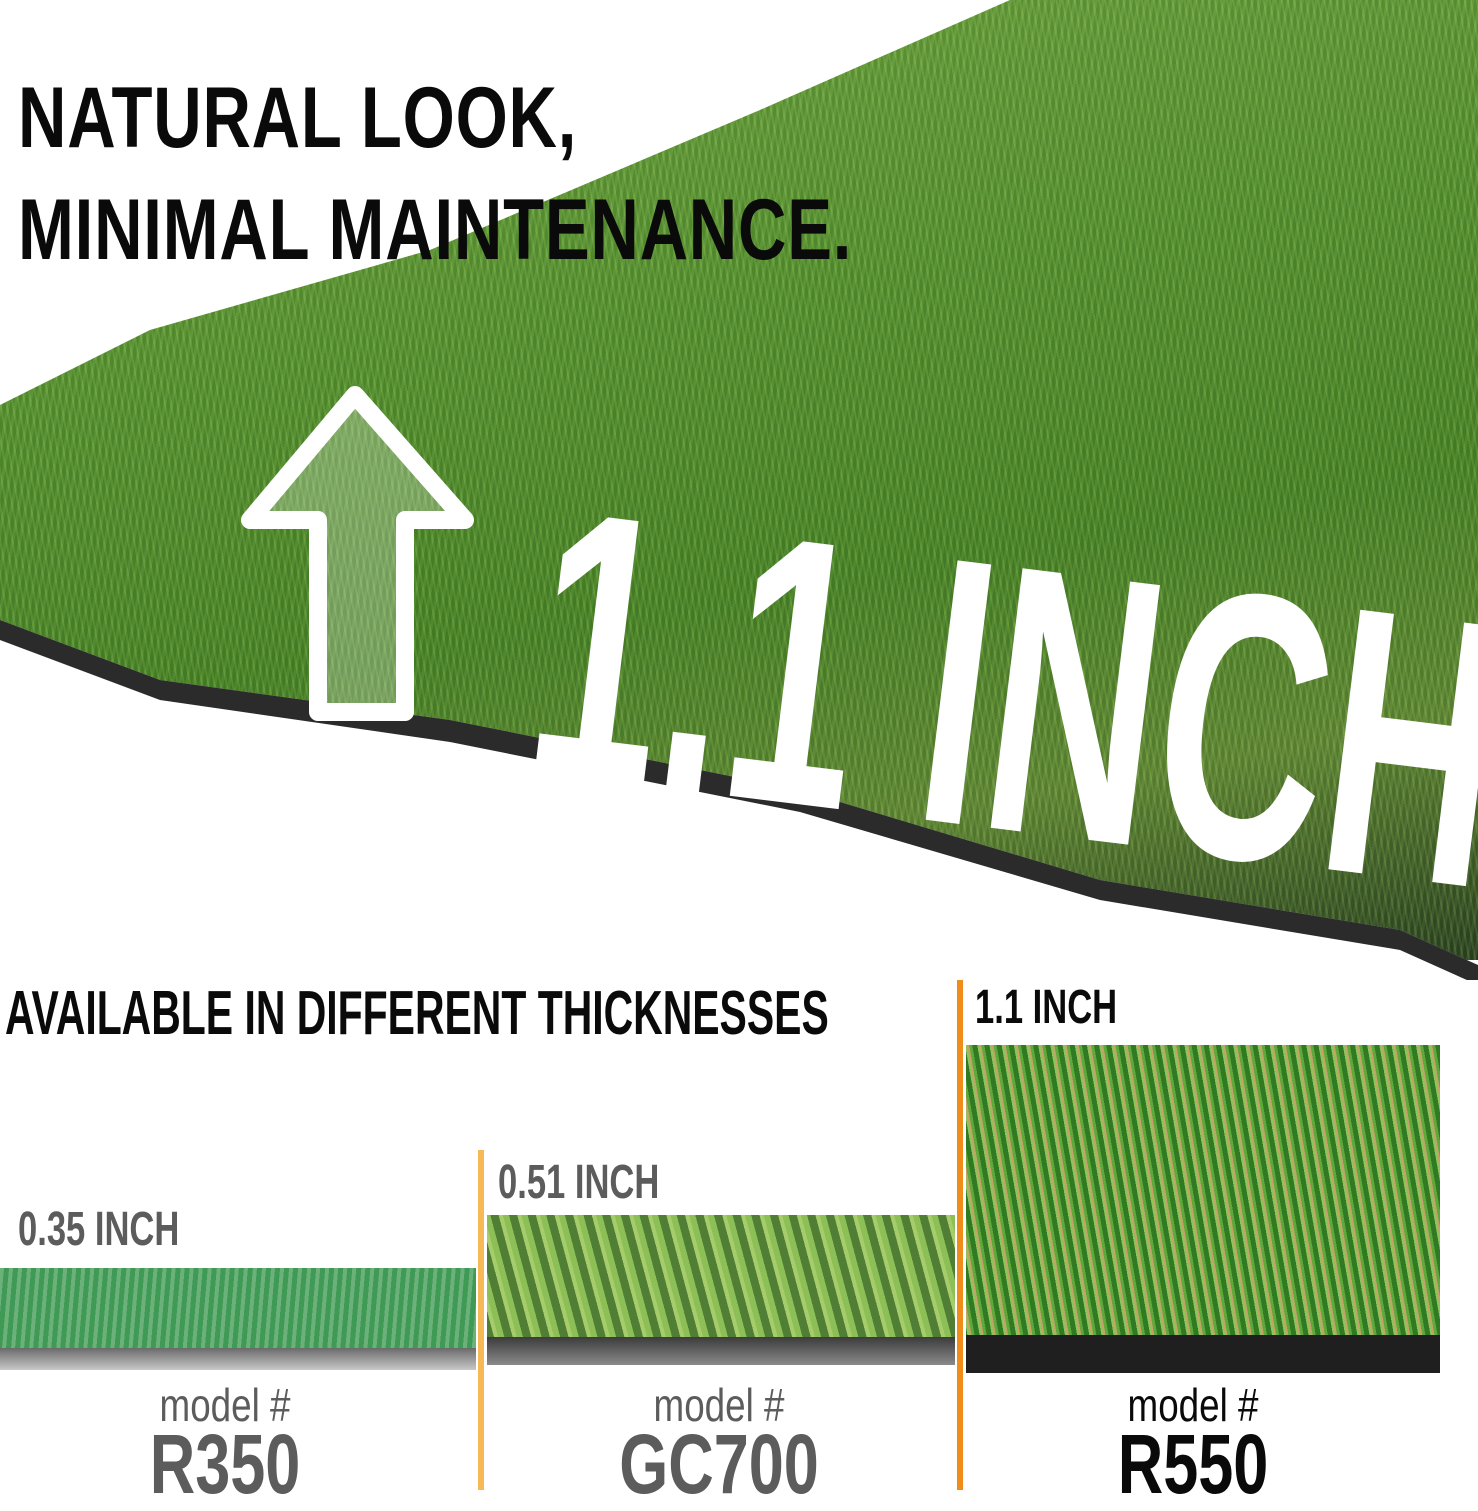  I want to click on r550-grass-image, so click(1203, 1209).